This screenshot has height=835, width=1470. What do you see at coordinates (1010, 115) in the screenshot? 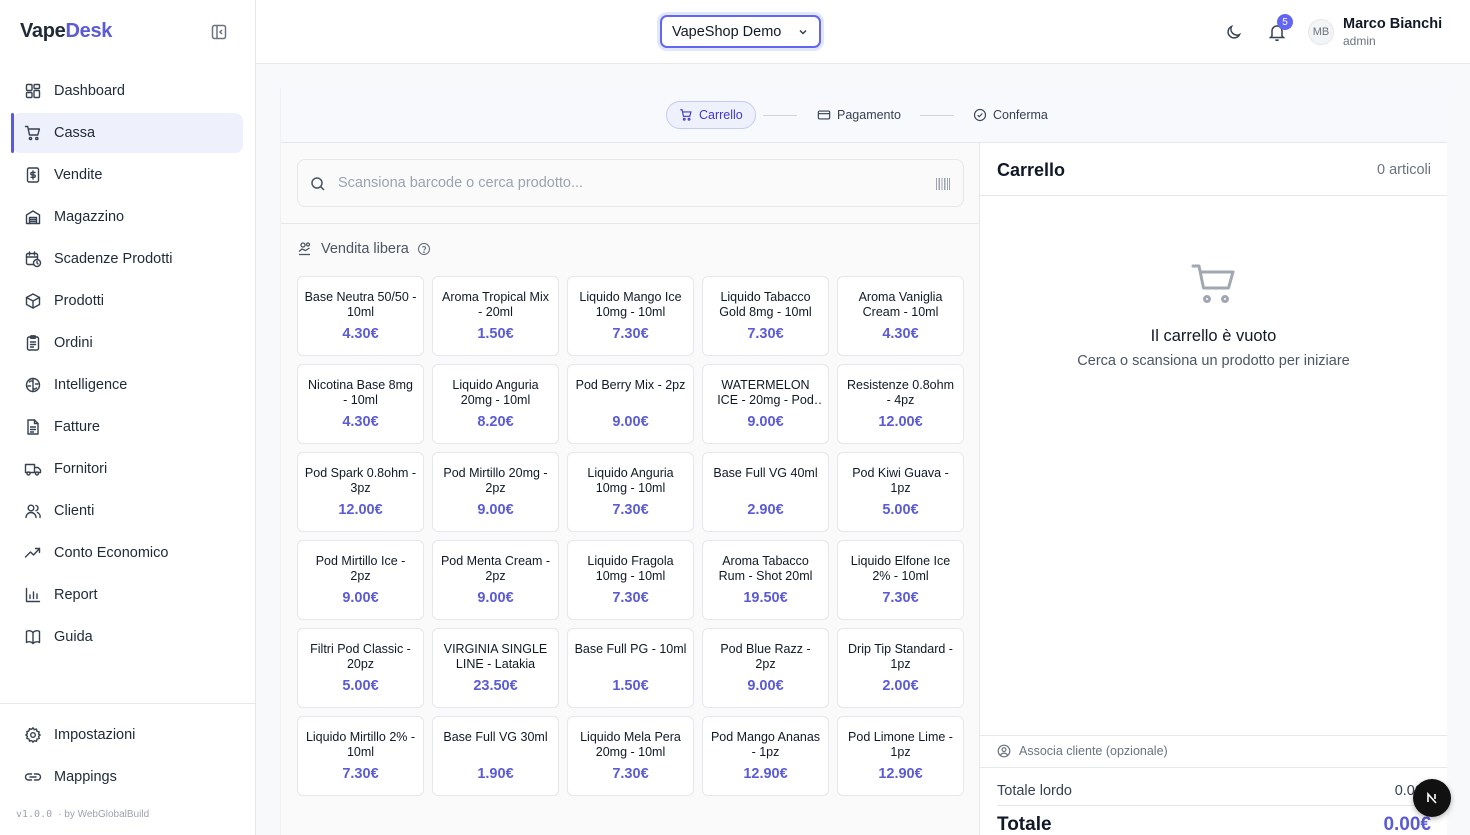
I see `step-confirm: Conferma` at bounding box center [1010, 115].